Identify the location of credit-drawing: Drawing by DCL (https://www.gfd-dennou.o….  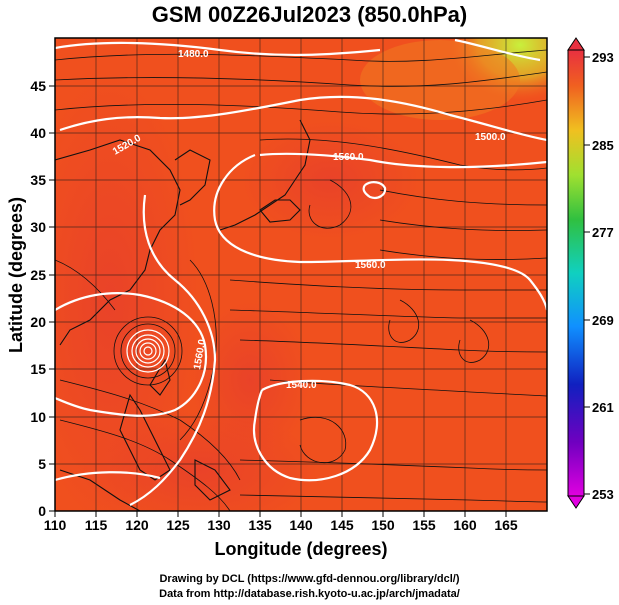
(309, 579).